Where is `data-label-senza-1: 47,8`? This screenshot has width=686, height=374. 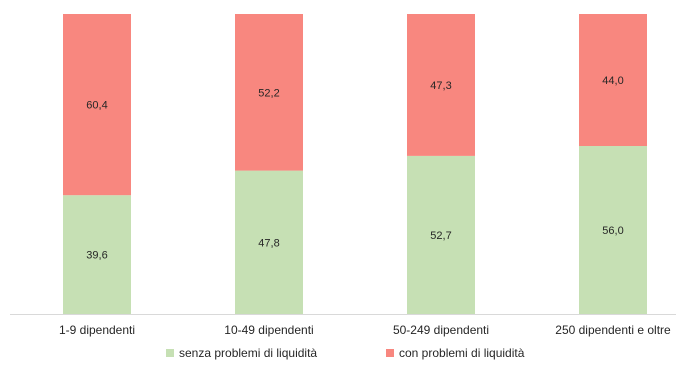 data-label-senza-1: 47,8 is located at coordinates (268, 243).